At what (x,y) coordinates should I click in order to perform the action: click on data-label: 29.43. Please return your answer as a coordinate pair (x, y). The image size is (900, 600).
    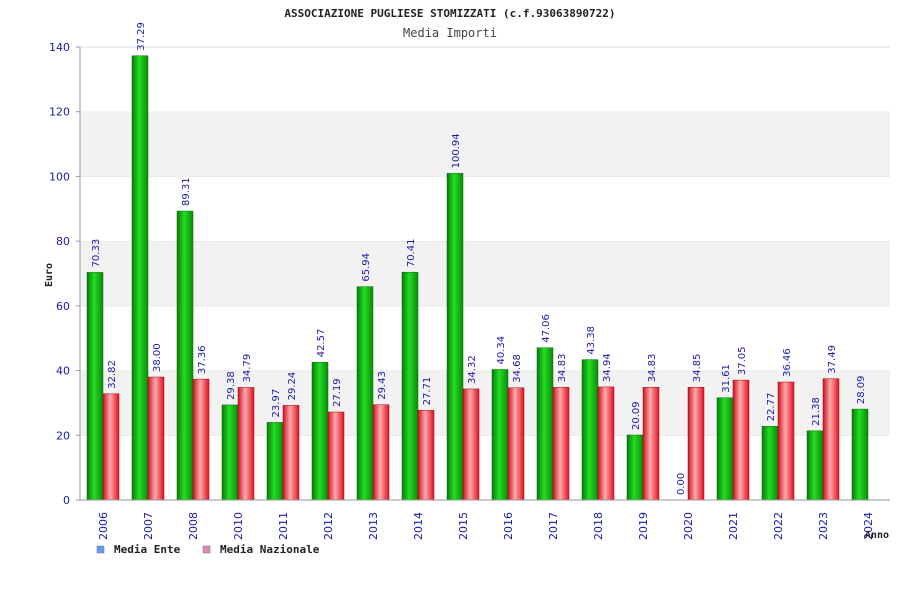
    Looking at the image, I should click on (382, 385).